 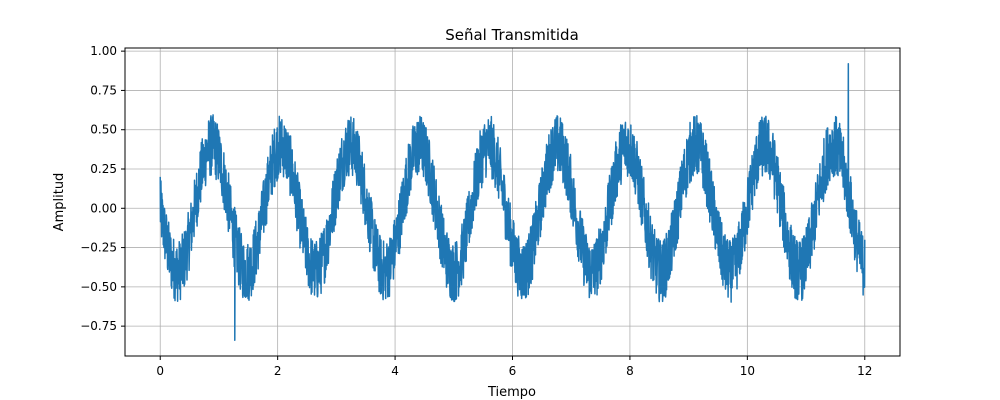 What do you see at coordinates (103, 90) in the screenshot?
I see `y-tick-label: 0.75` at bounding box center [103, 90].